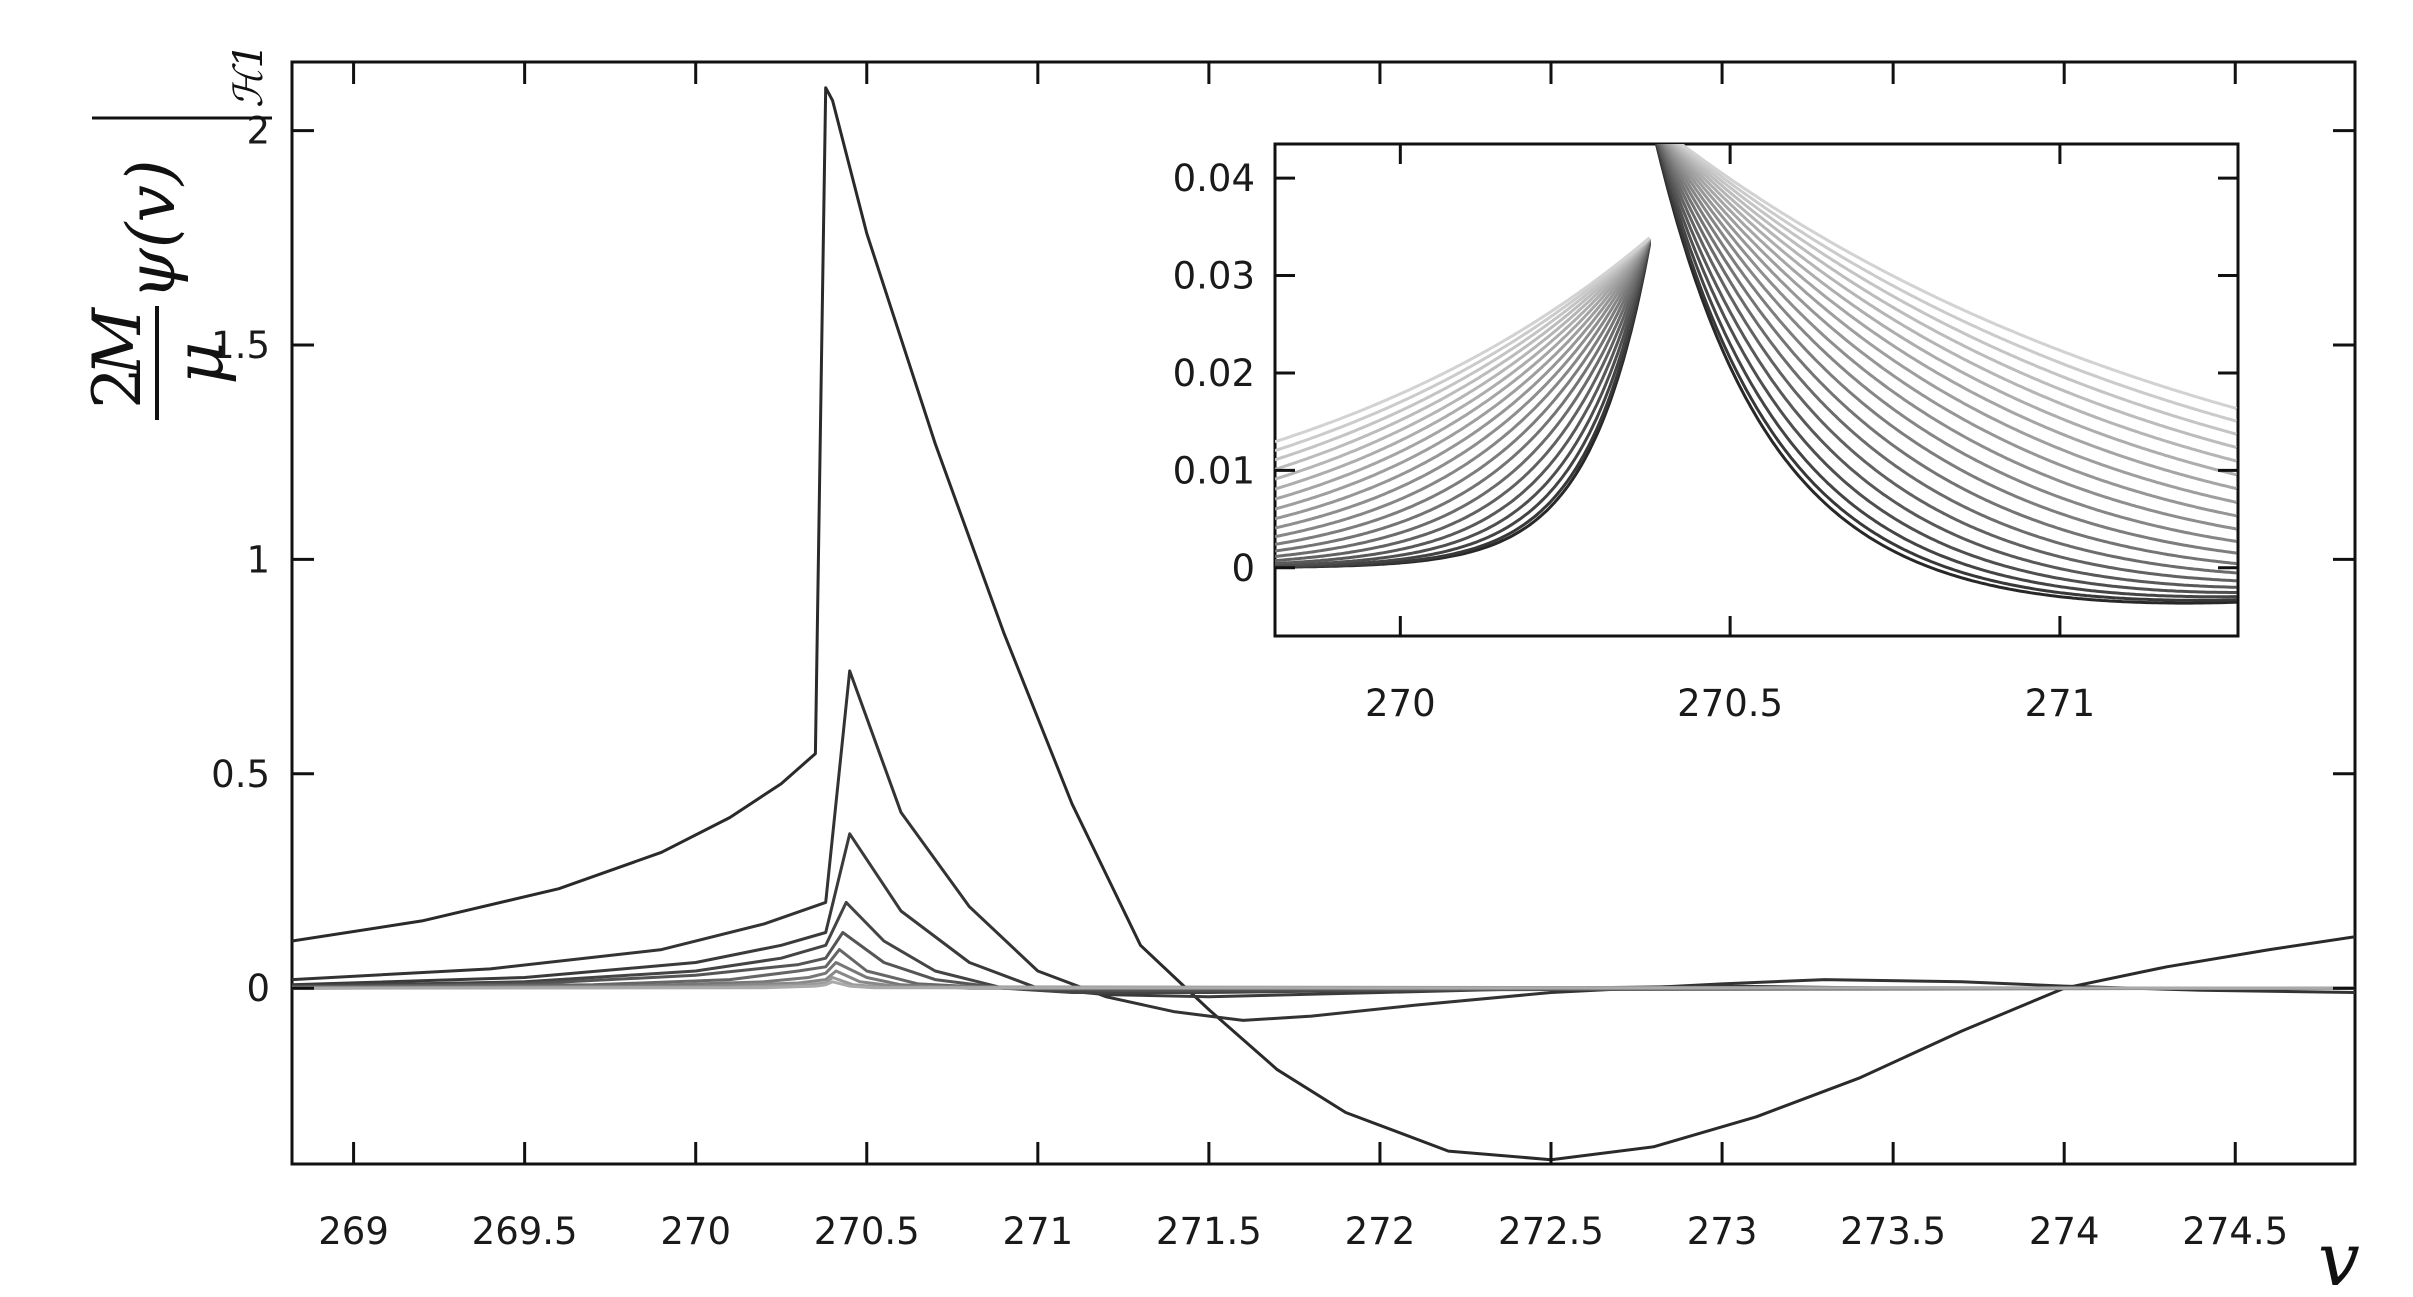 The height and width of the screenshot is (1297, 2413). I want to click on inset-series-line-13-left, so click(1463, 374).